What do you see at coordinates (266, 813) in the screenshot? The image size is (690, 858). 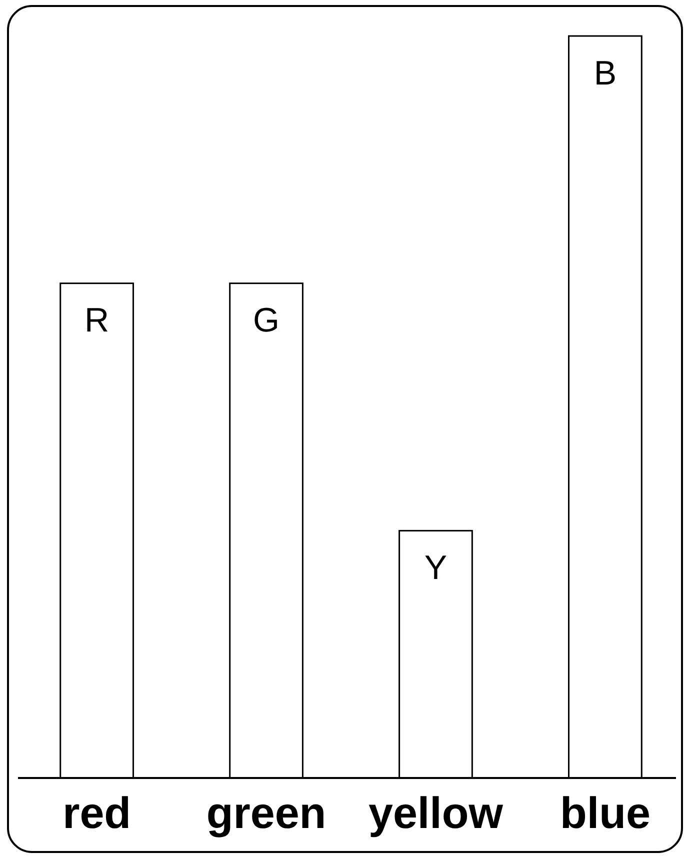 I see `x-tick-label: green` at bounding box center [266, 813].